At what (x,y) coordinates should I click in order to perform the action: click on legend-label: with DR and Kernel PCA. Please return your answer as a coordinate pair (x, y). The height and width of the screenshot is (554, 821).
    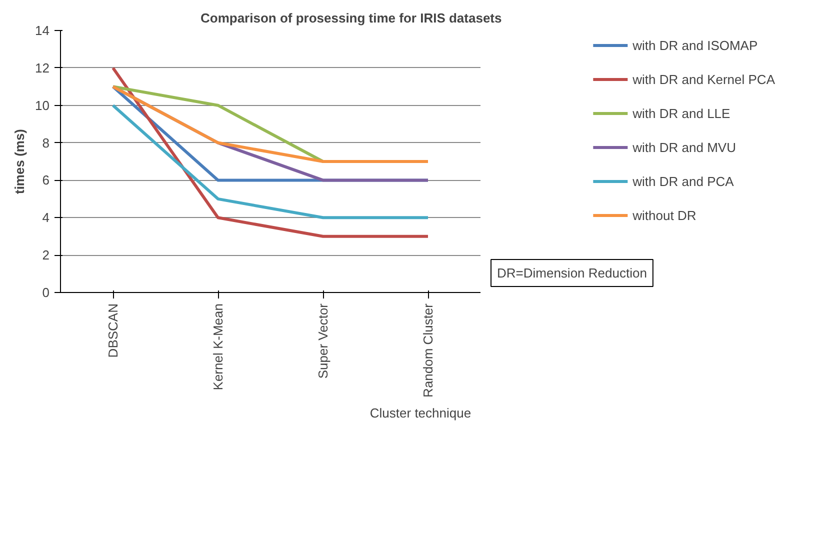
    Looking at the image, I should click on (703, 79).